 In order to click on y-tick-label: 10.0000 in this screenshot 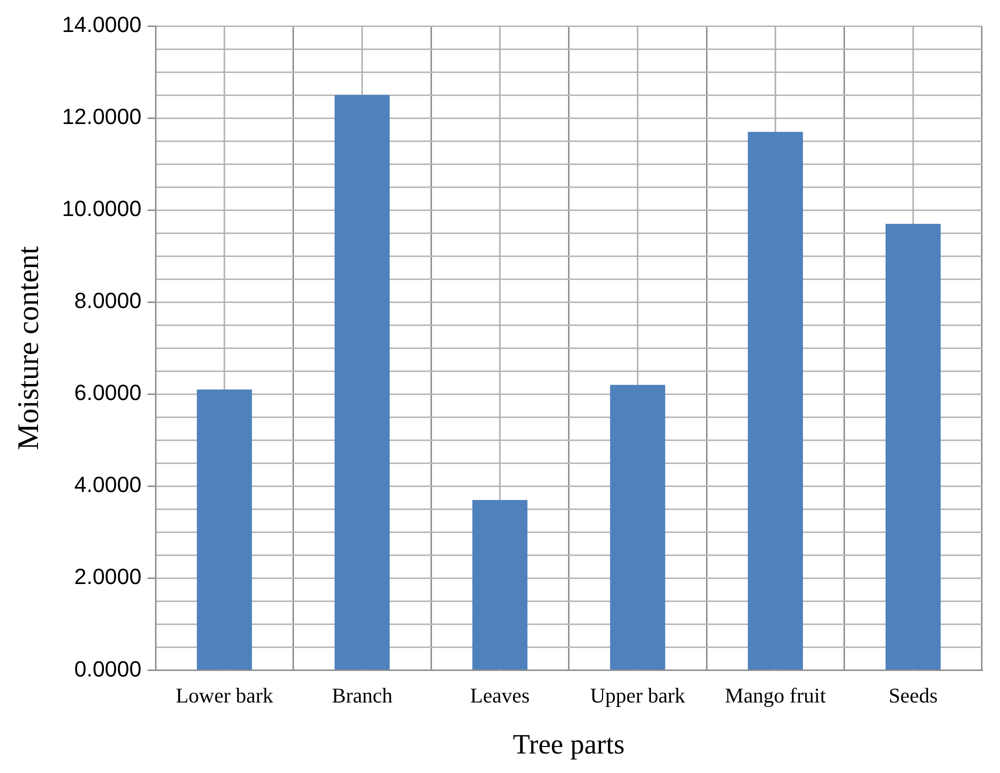, I will do `click(102, 209)`.